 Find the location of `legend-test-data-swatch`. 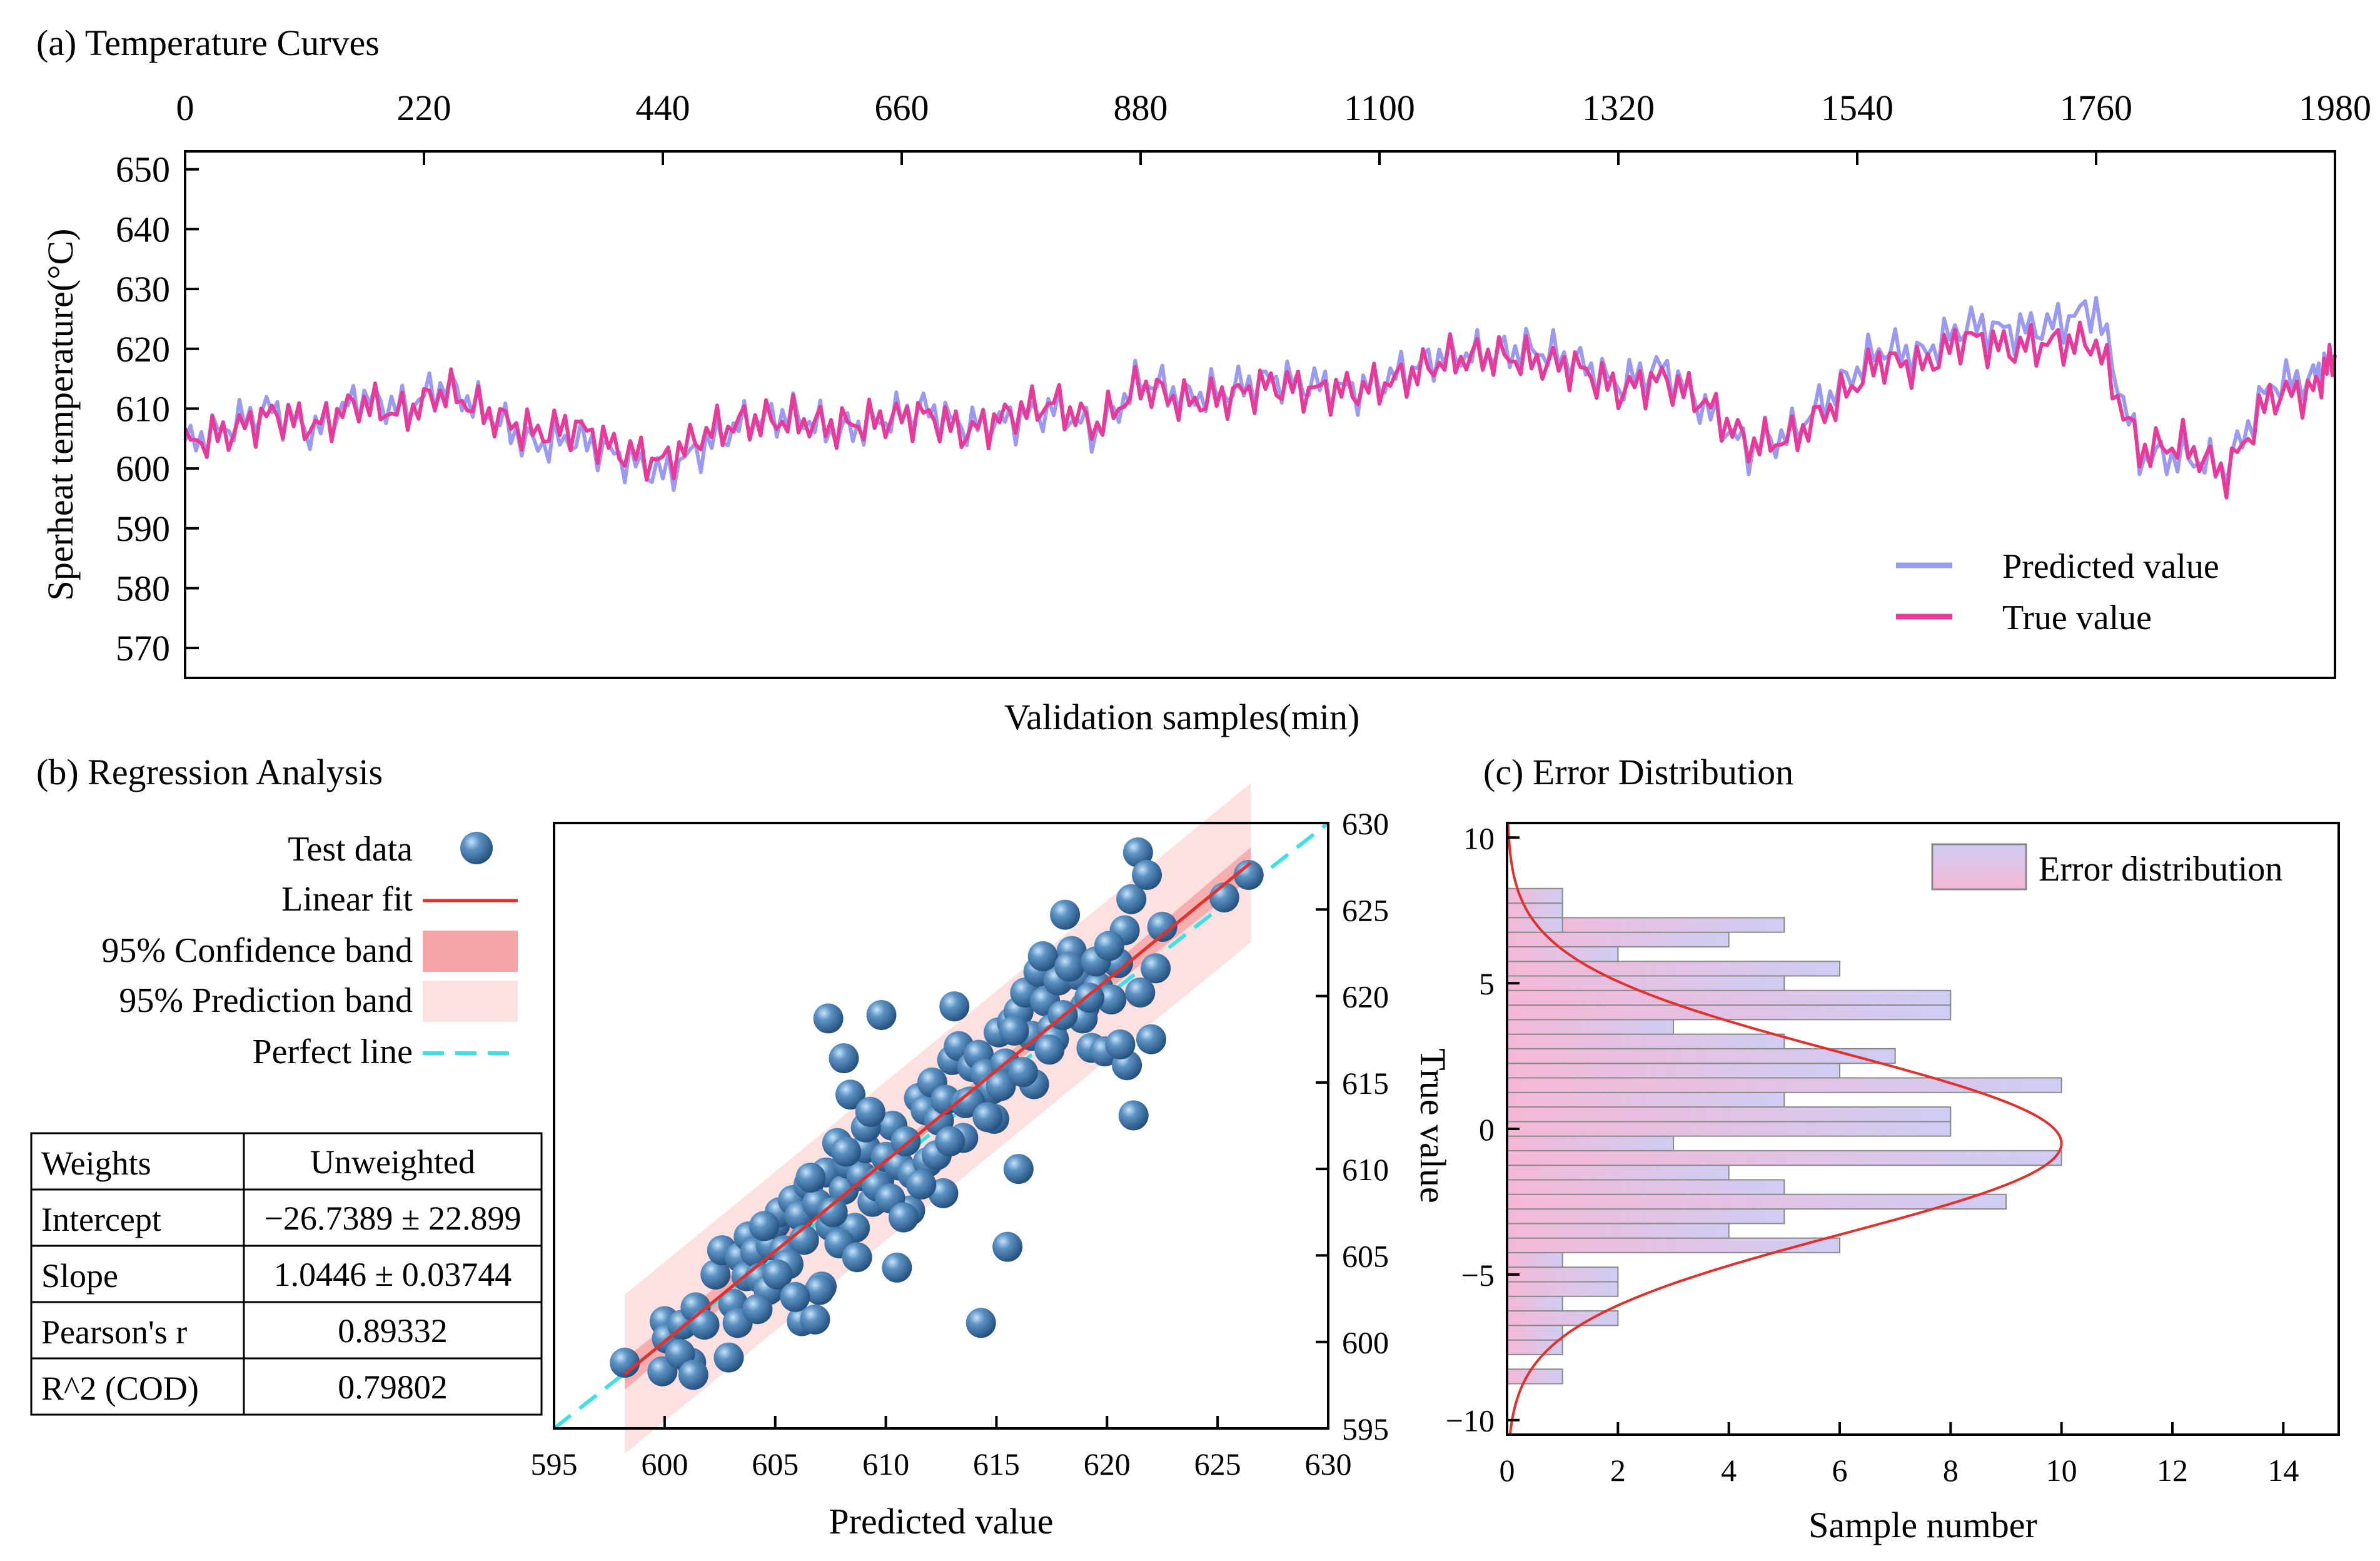

legend-test-data-swatch is located at coordinates (476, 848).